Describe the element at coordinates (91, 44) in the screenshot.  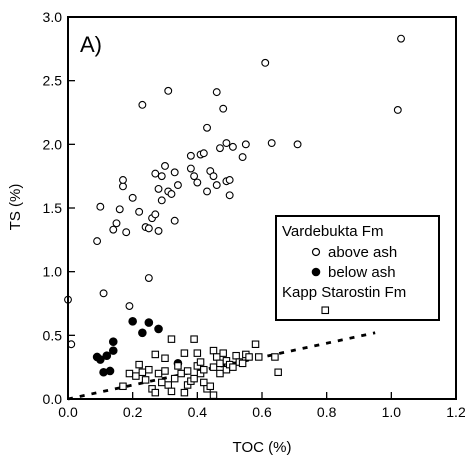
I see `panel-label: A)` at that location.